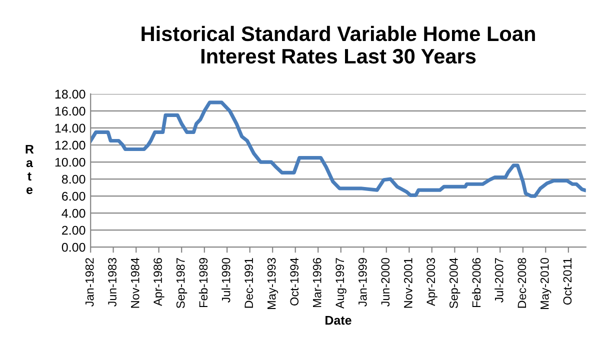 This screenshot has width=604, height=348. I want to click on x-tick-label: Jun-2000, so click(385, 282).